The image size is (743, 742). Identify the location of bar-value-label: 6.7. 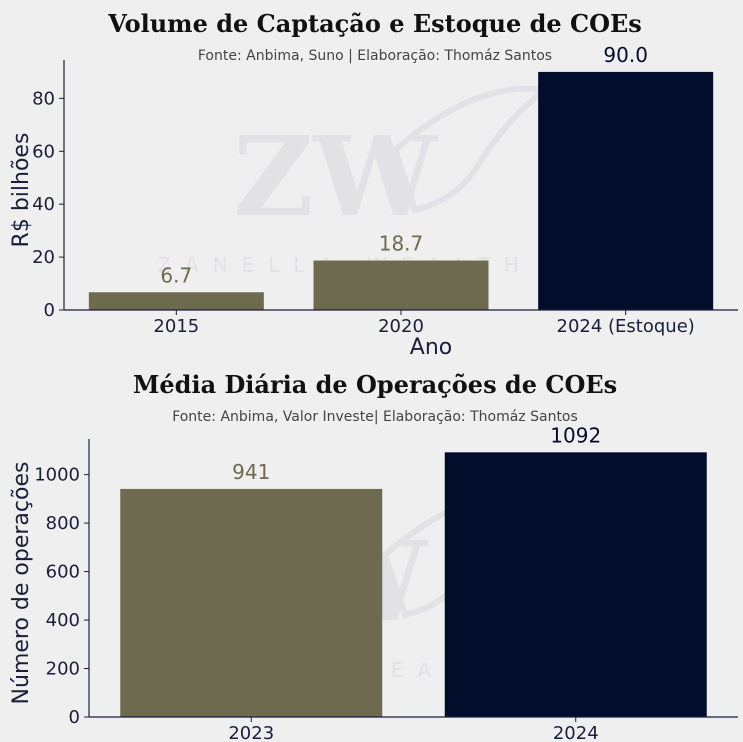
(176, 275).